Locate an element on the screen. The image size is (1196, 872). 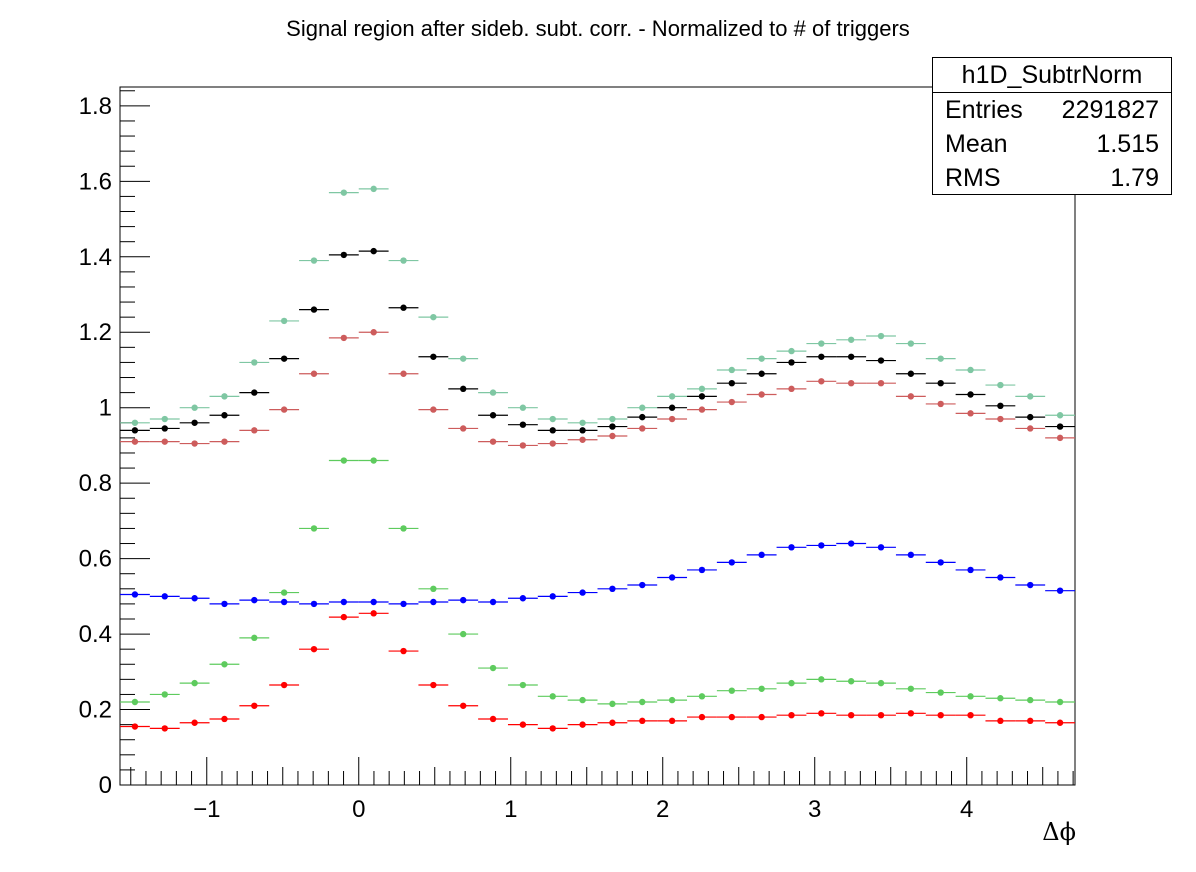
x-tick-label: 0 is located at coordinates (358, 809).